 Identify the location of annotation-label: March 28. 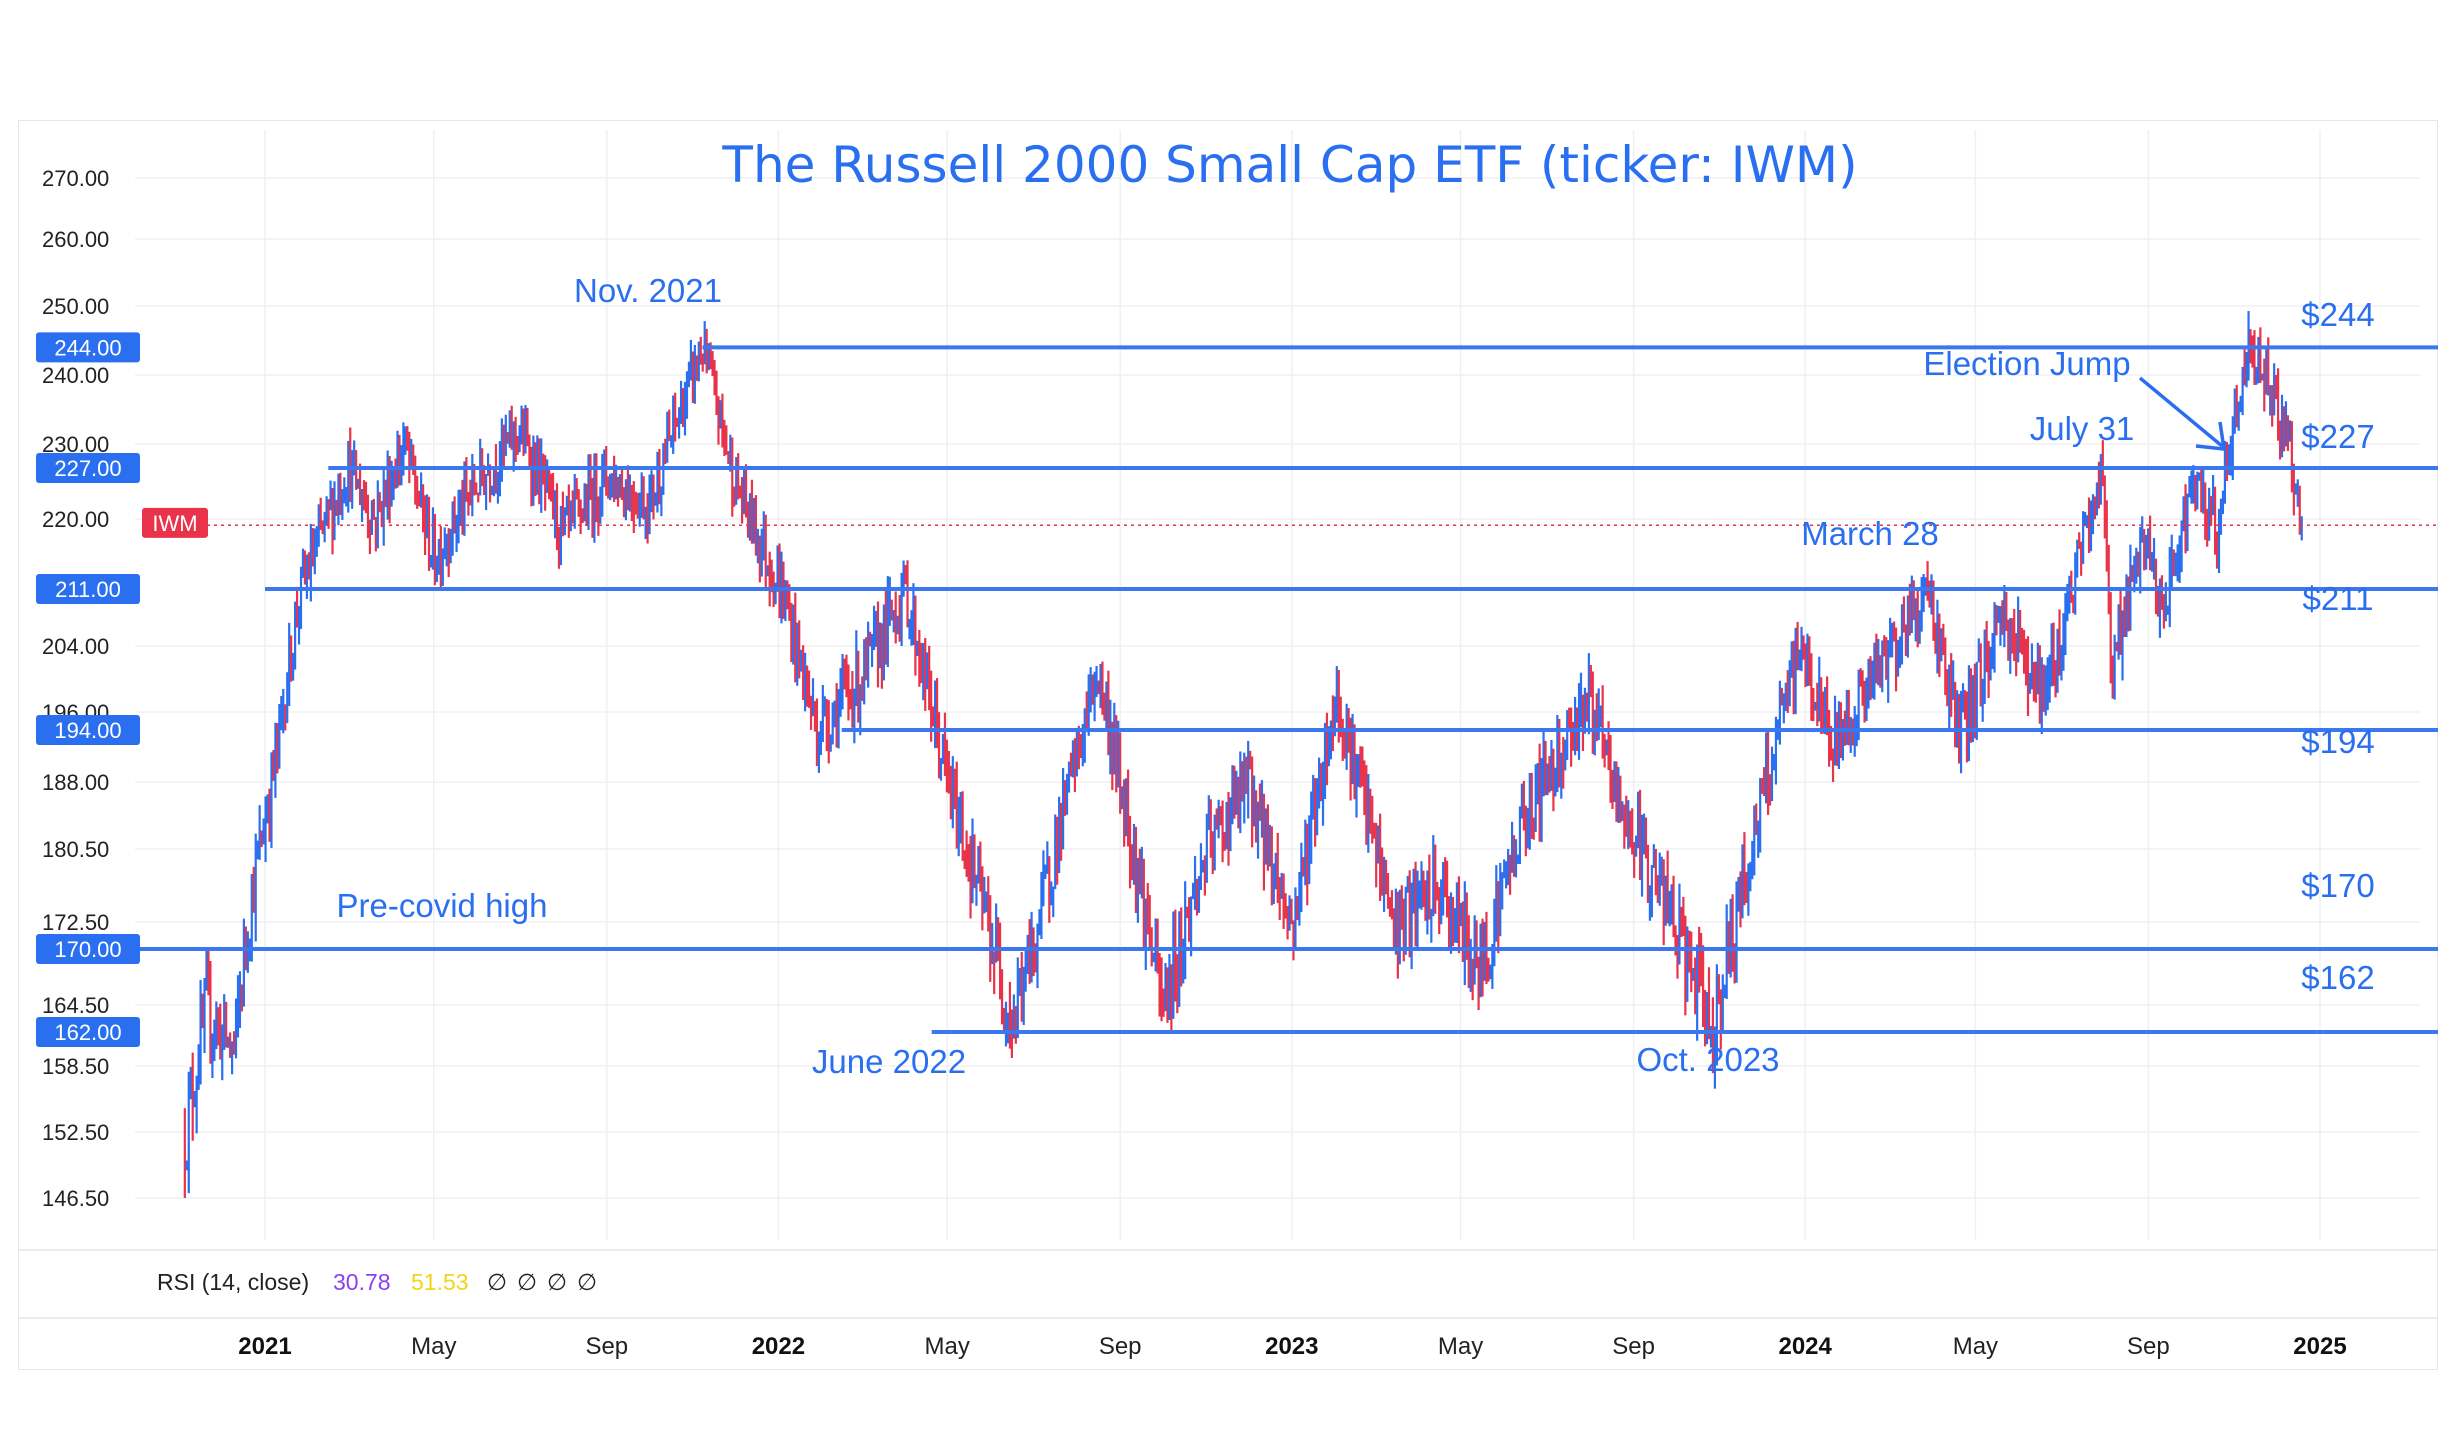
(1870, 533).